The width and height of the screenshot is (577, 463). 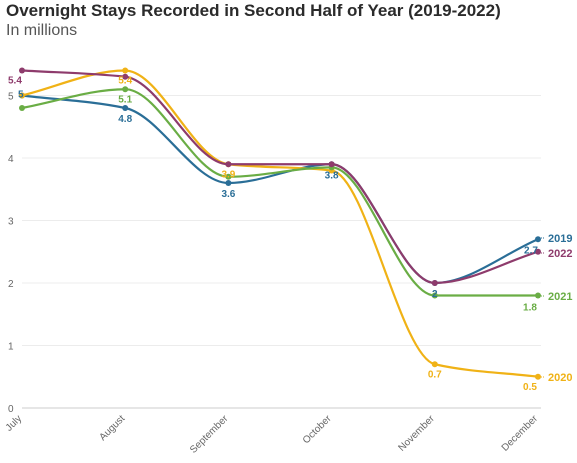 I want to click on data-label: 0.7, so click(x=435, y=374).